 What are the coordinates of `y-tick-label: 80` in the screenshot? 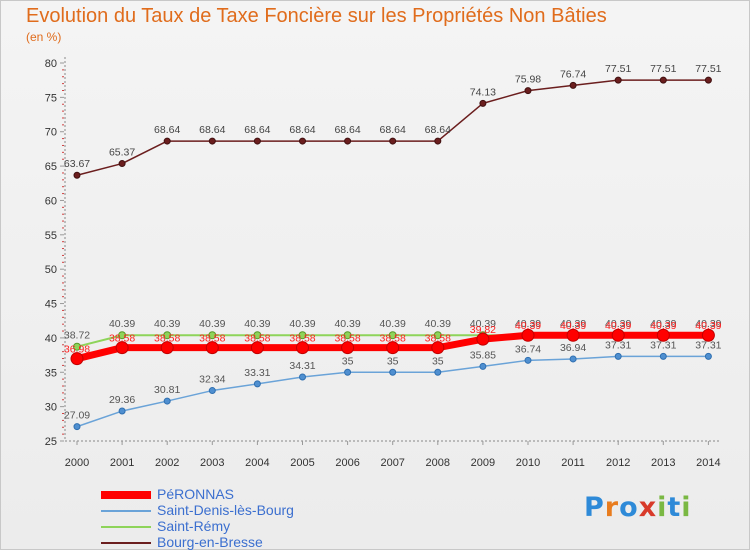 It's located at (51, 64).